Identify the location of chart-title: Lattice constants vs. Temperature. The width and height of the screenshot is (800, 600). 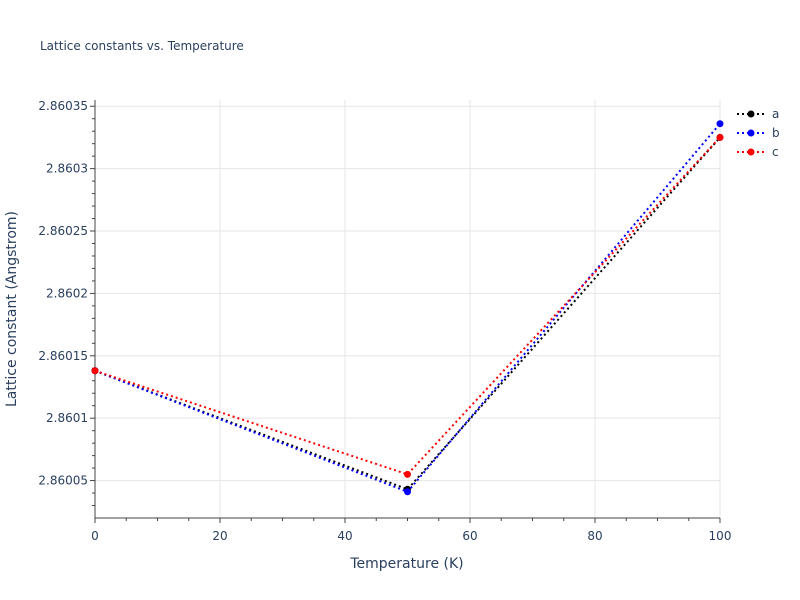
(142, 46).